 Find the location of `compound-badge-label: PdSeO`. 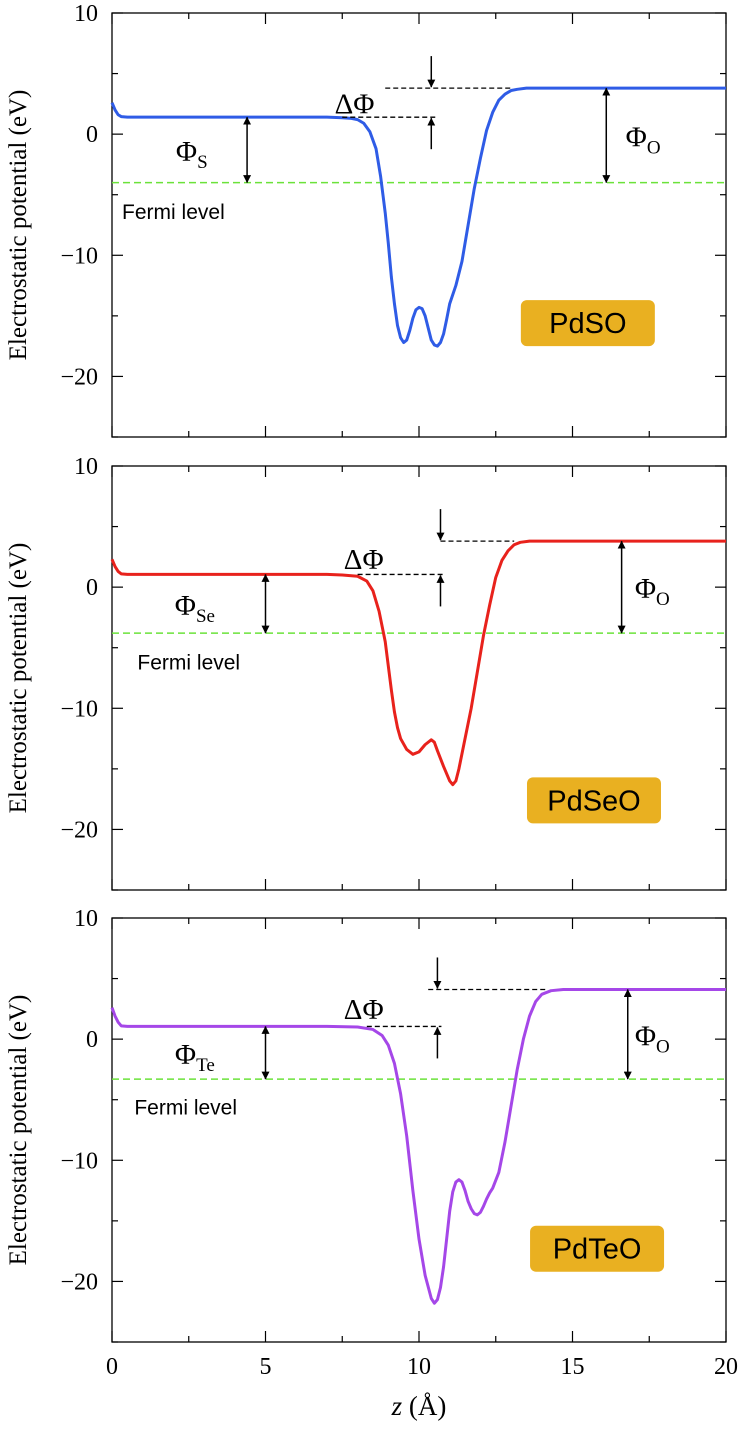

compound-badge-label: PdSeO is located at coordinates (594, 801).